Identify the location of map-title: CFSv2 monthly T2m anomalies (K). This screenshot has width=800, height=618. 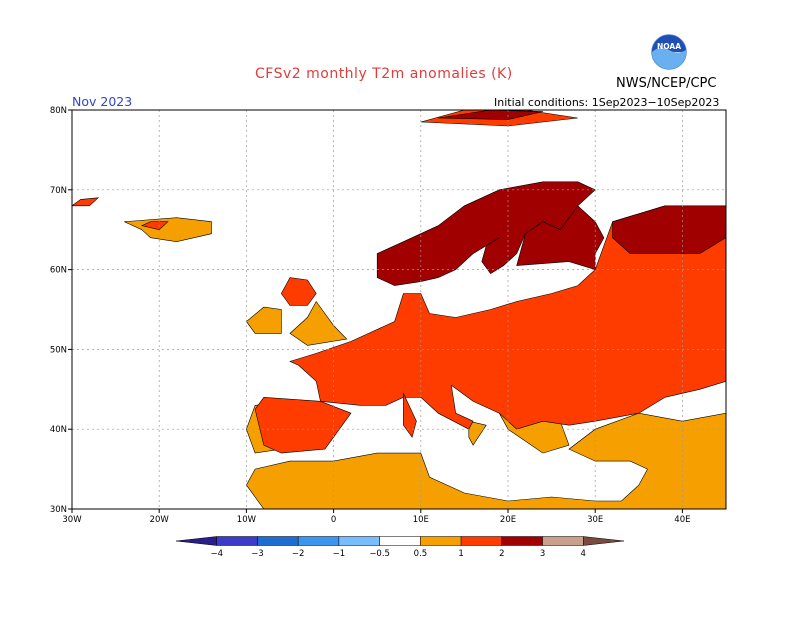
(384, 74).